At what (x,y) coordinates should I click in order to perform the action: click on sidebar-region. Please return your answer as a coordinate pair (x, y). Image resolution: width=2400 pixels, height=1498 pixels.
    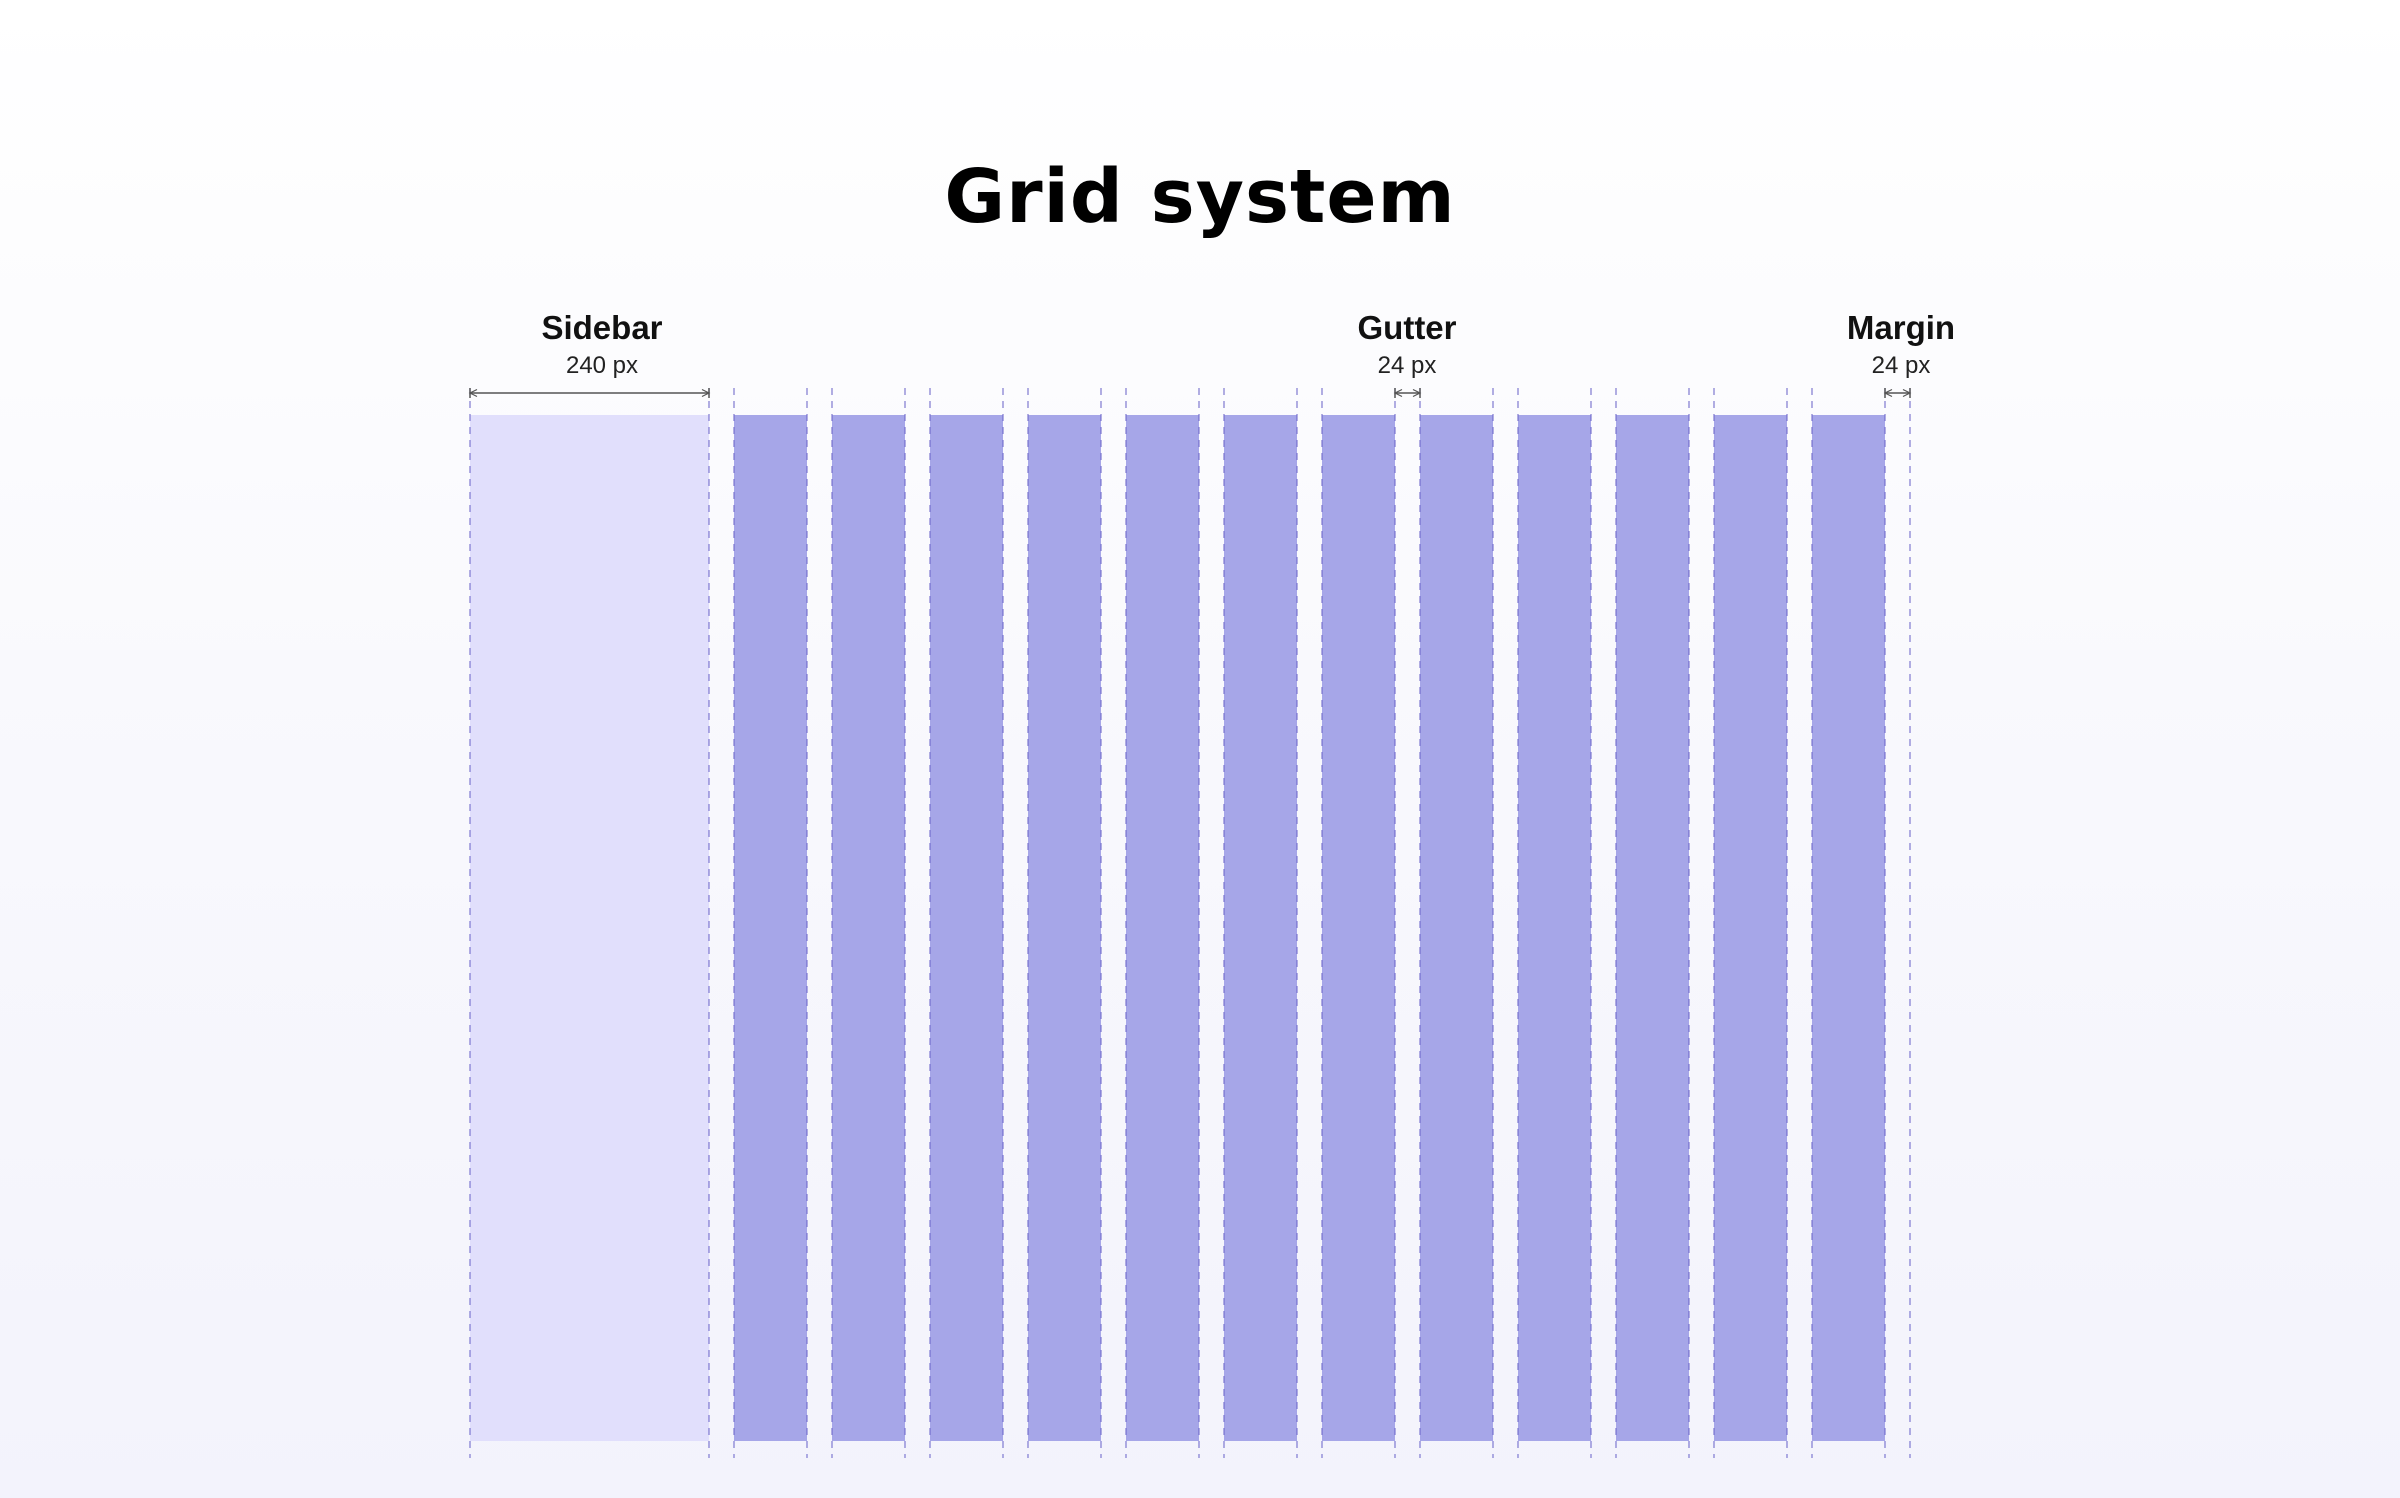
    Looking at the image, I should click on (589, 928).